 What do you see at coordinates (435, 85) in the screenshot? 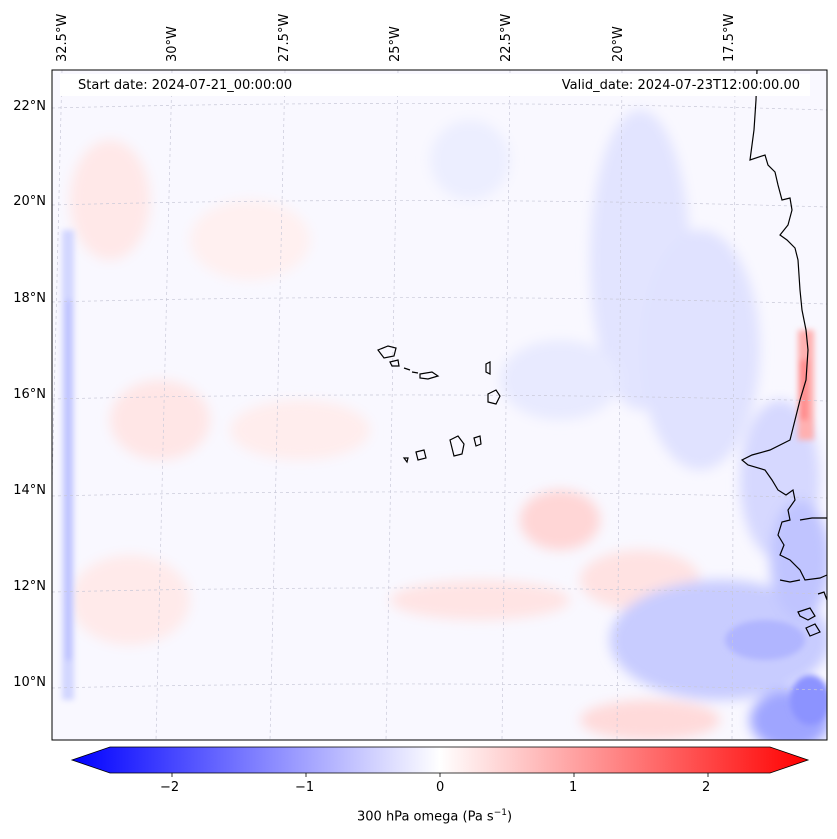
I see `date-banner` at bounding box center [435, 85].